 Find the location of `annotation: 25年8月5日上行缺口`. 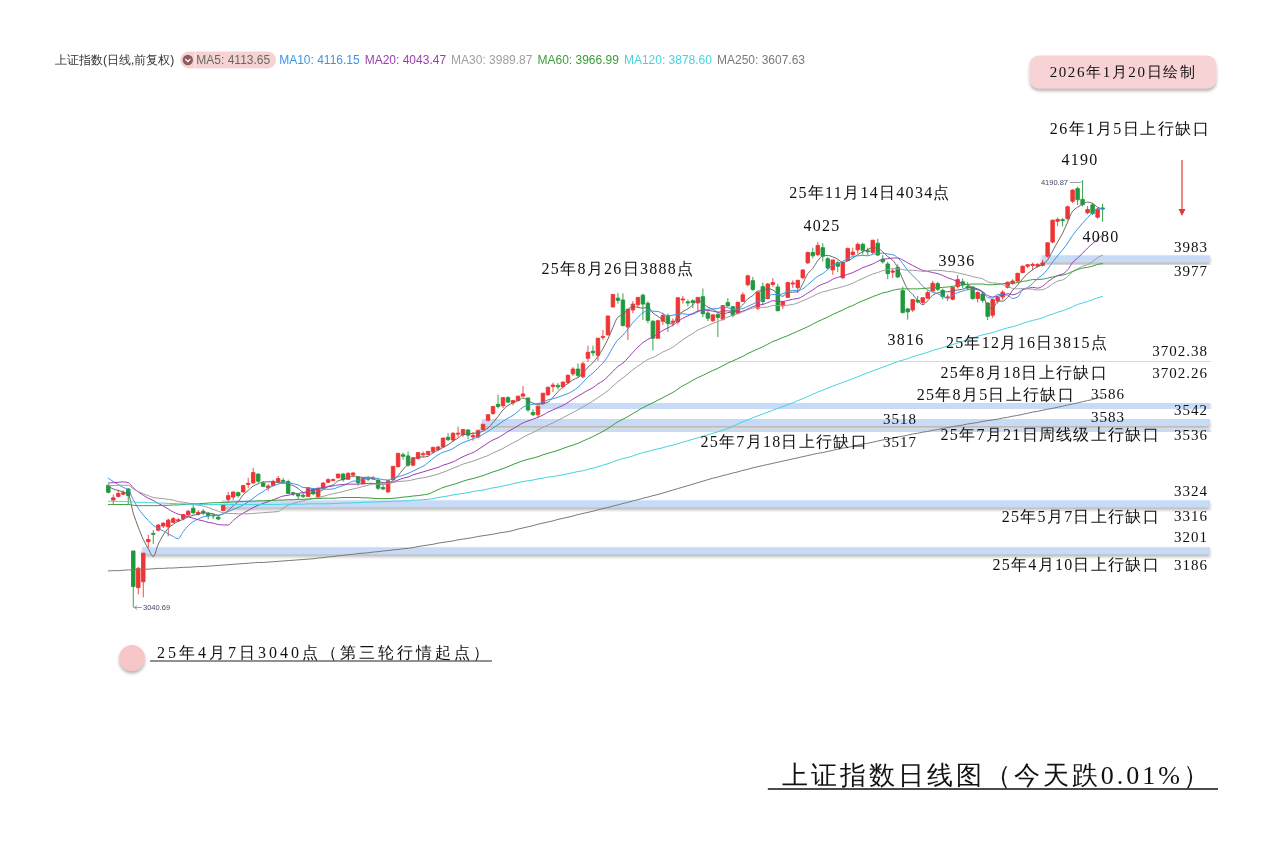

annotation: 25年8月5日上行缺口 is located at coordinates (995, 394).